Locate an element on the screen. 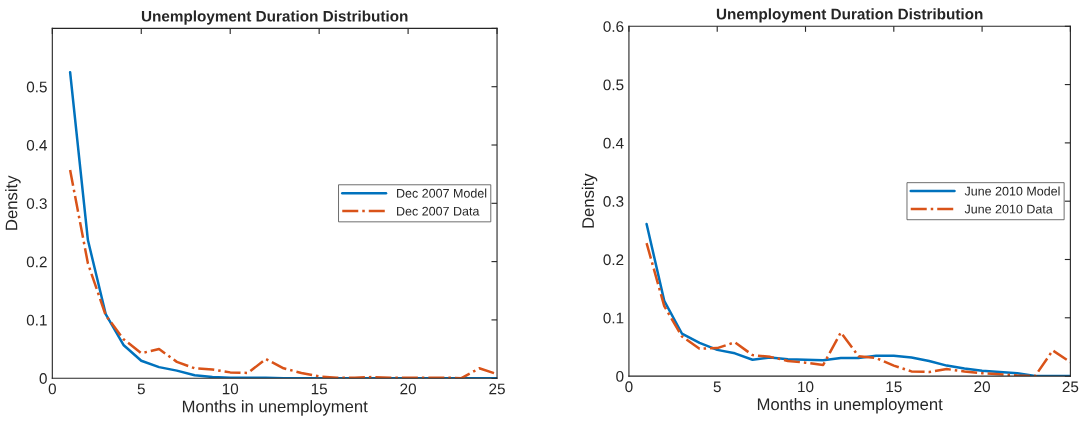 The width and height of the screenshot is (1090, 424). legend-label: Dec 2007 Data is located at coordinates (438, 211).